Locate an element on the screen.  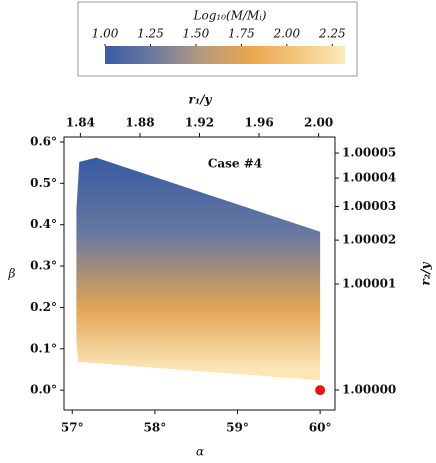
y-tick-label: 0.3° is located at coordinates (43, 266).